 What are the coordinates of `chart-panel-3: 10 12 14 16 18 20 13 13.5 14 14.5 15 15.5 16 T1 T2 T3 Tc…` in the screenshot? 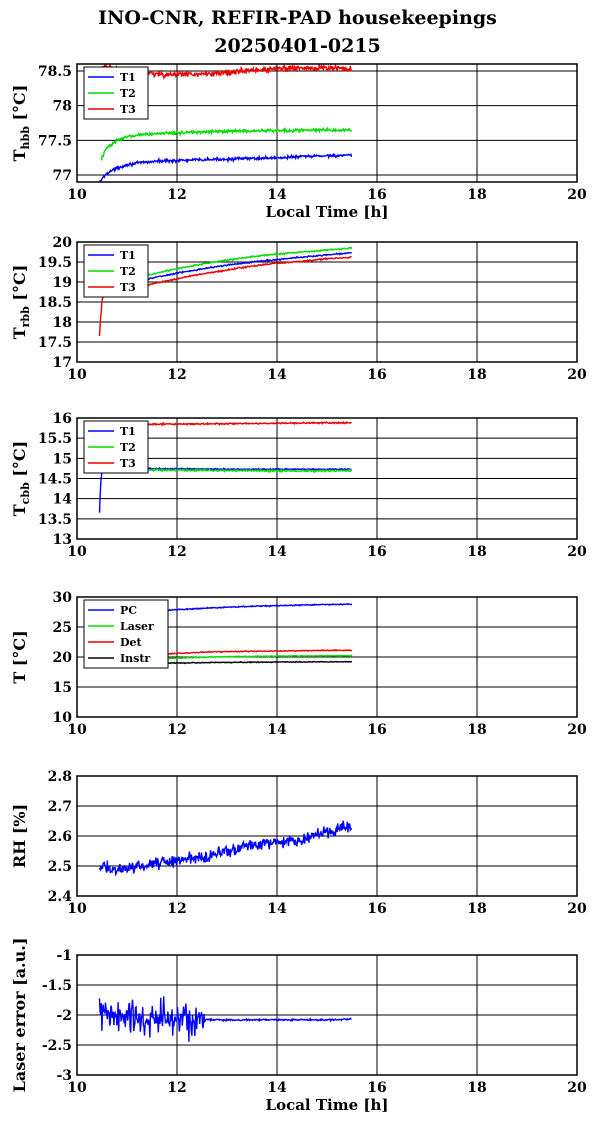 It's located at (298, 485).